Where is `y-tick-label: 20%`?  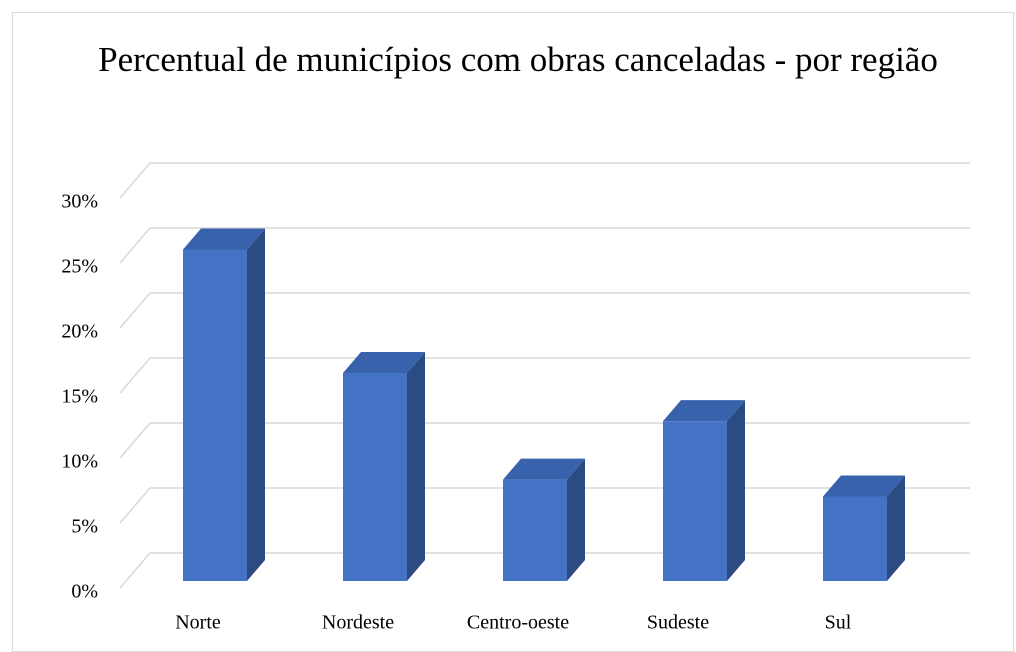
y-tick-label: 20% is located at coordinates (79, 332).